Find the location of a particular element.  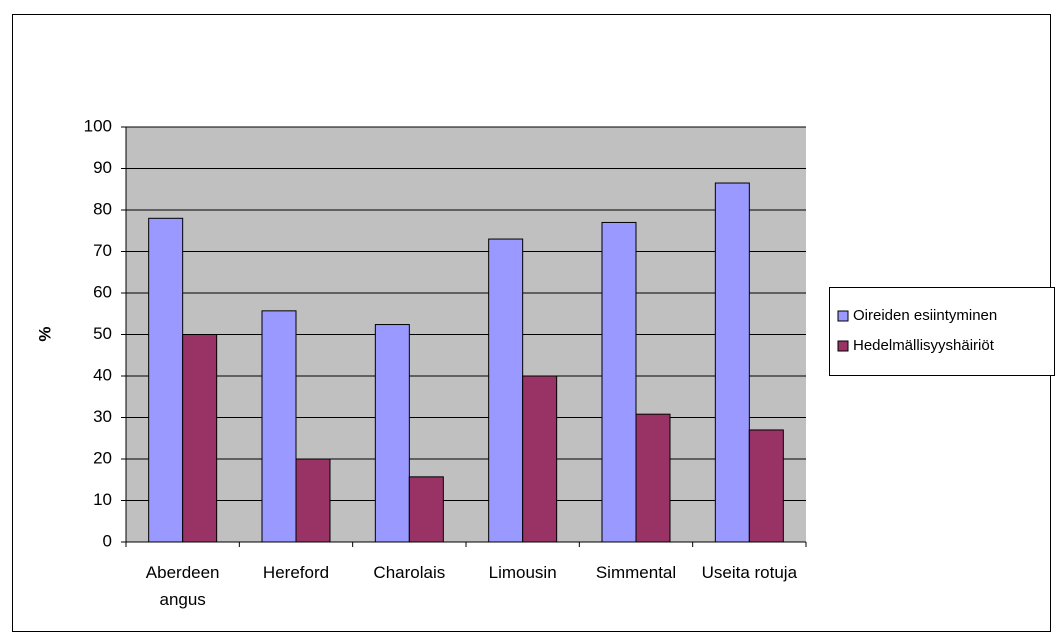

y-tick-label: 90 is located at coordinates (102, 167).